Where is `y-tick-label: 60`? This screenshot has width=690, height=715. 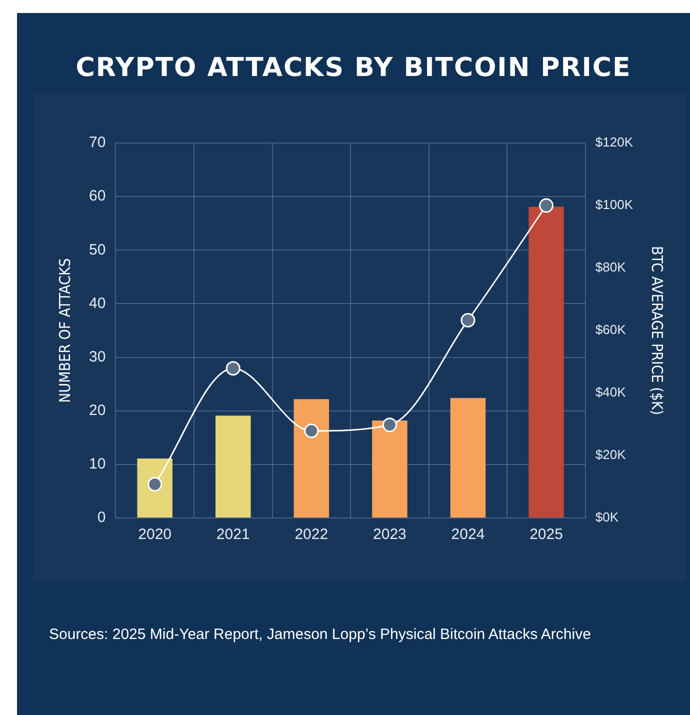 y-tick-label: 60 is located at coordinates (97, 196).